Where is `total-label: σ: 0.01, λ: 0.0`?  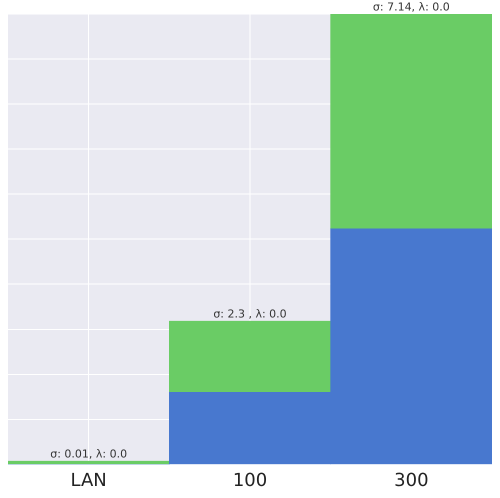
total-label: σ: 0.01, λ: 0.0 is located at coordinates (89, 454).